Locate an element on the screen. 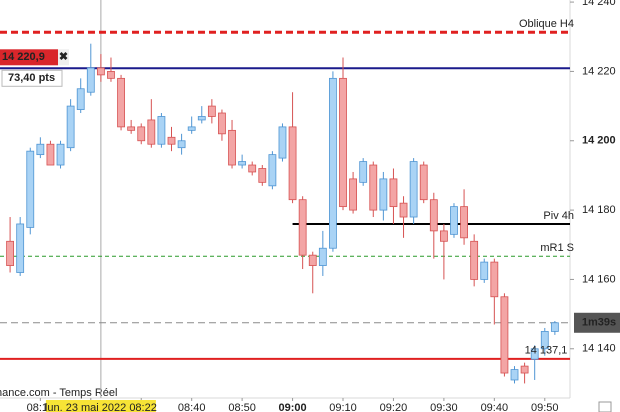 The image size is (620, 412). x-tick-label: 09:50 is located at coordinates (545, 407).